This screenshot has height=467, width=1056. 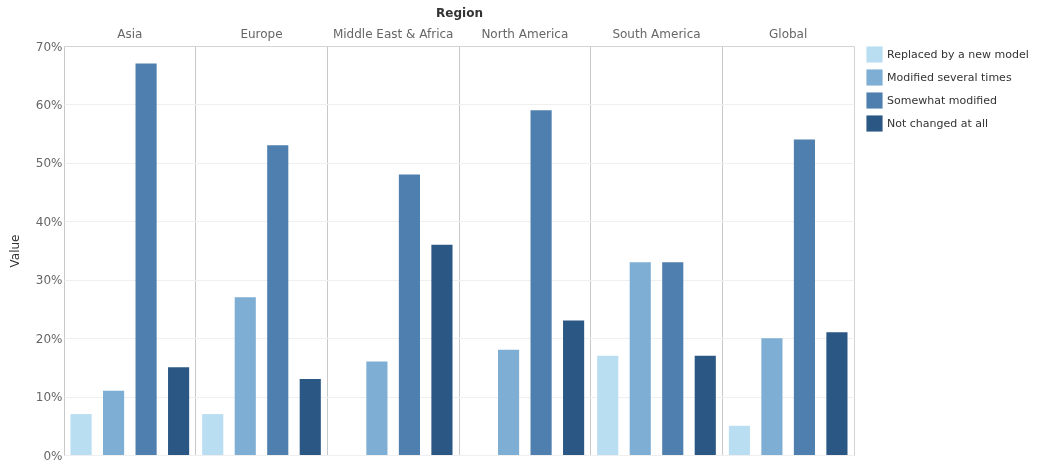 What do you see at coordinates (958, 54) in the screenshot?
I see `legend-label: Replaced by a new model` at bounding box center [958, 54].